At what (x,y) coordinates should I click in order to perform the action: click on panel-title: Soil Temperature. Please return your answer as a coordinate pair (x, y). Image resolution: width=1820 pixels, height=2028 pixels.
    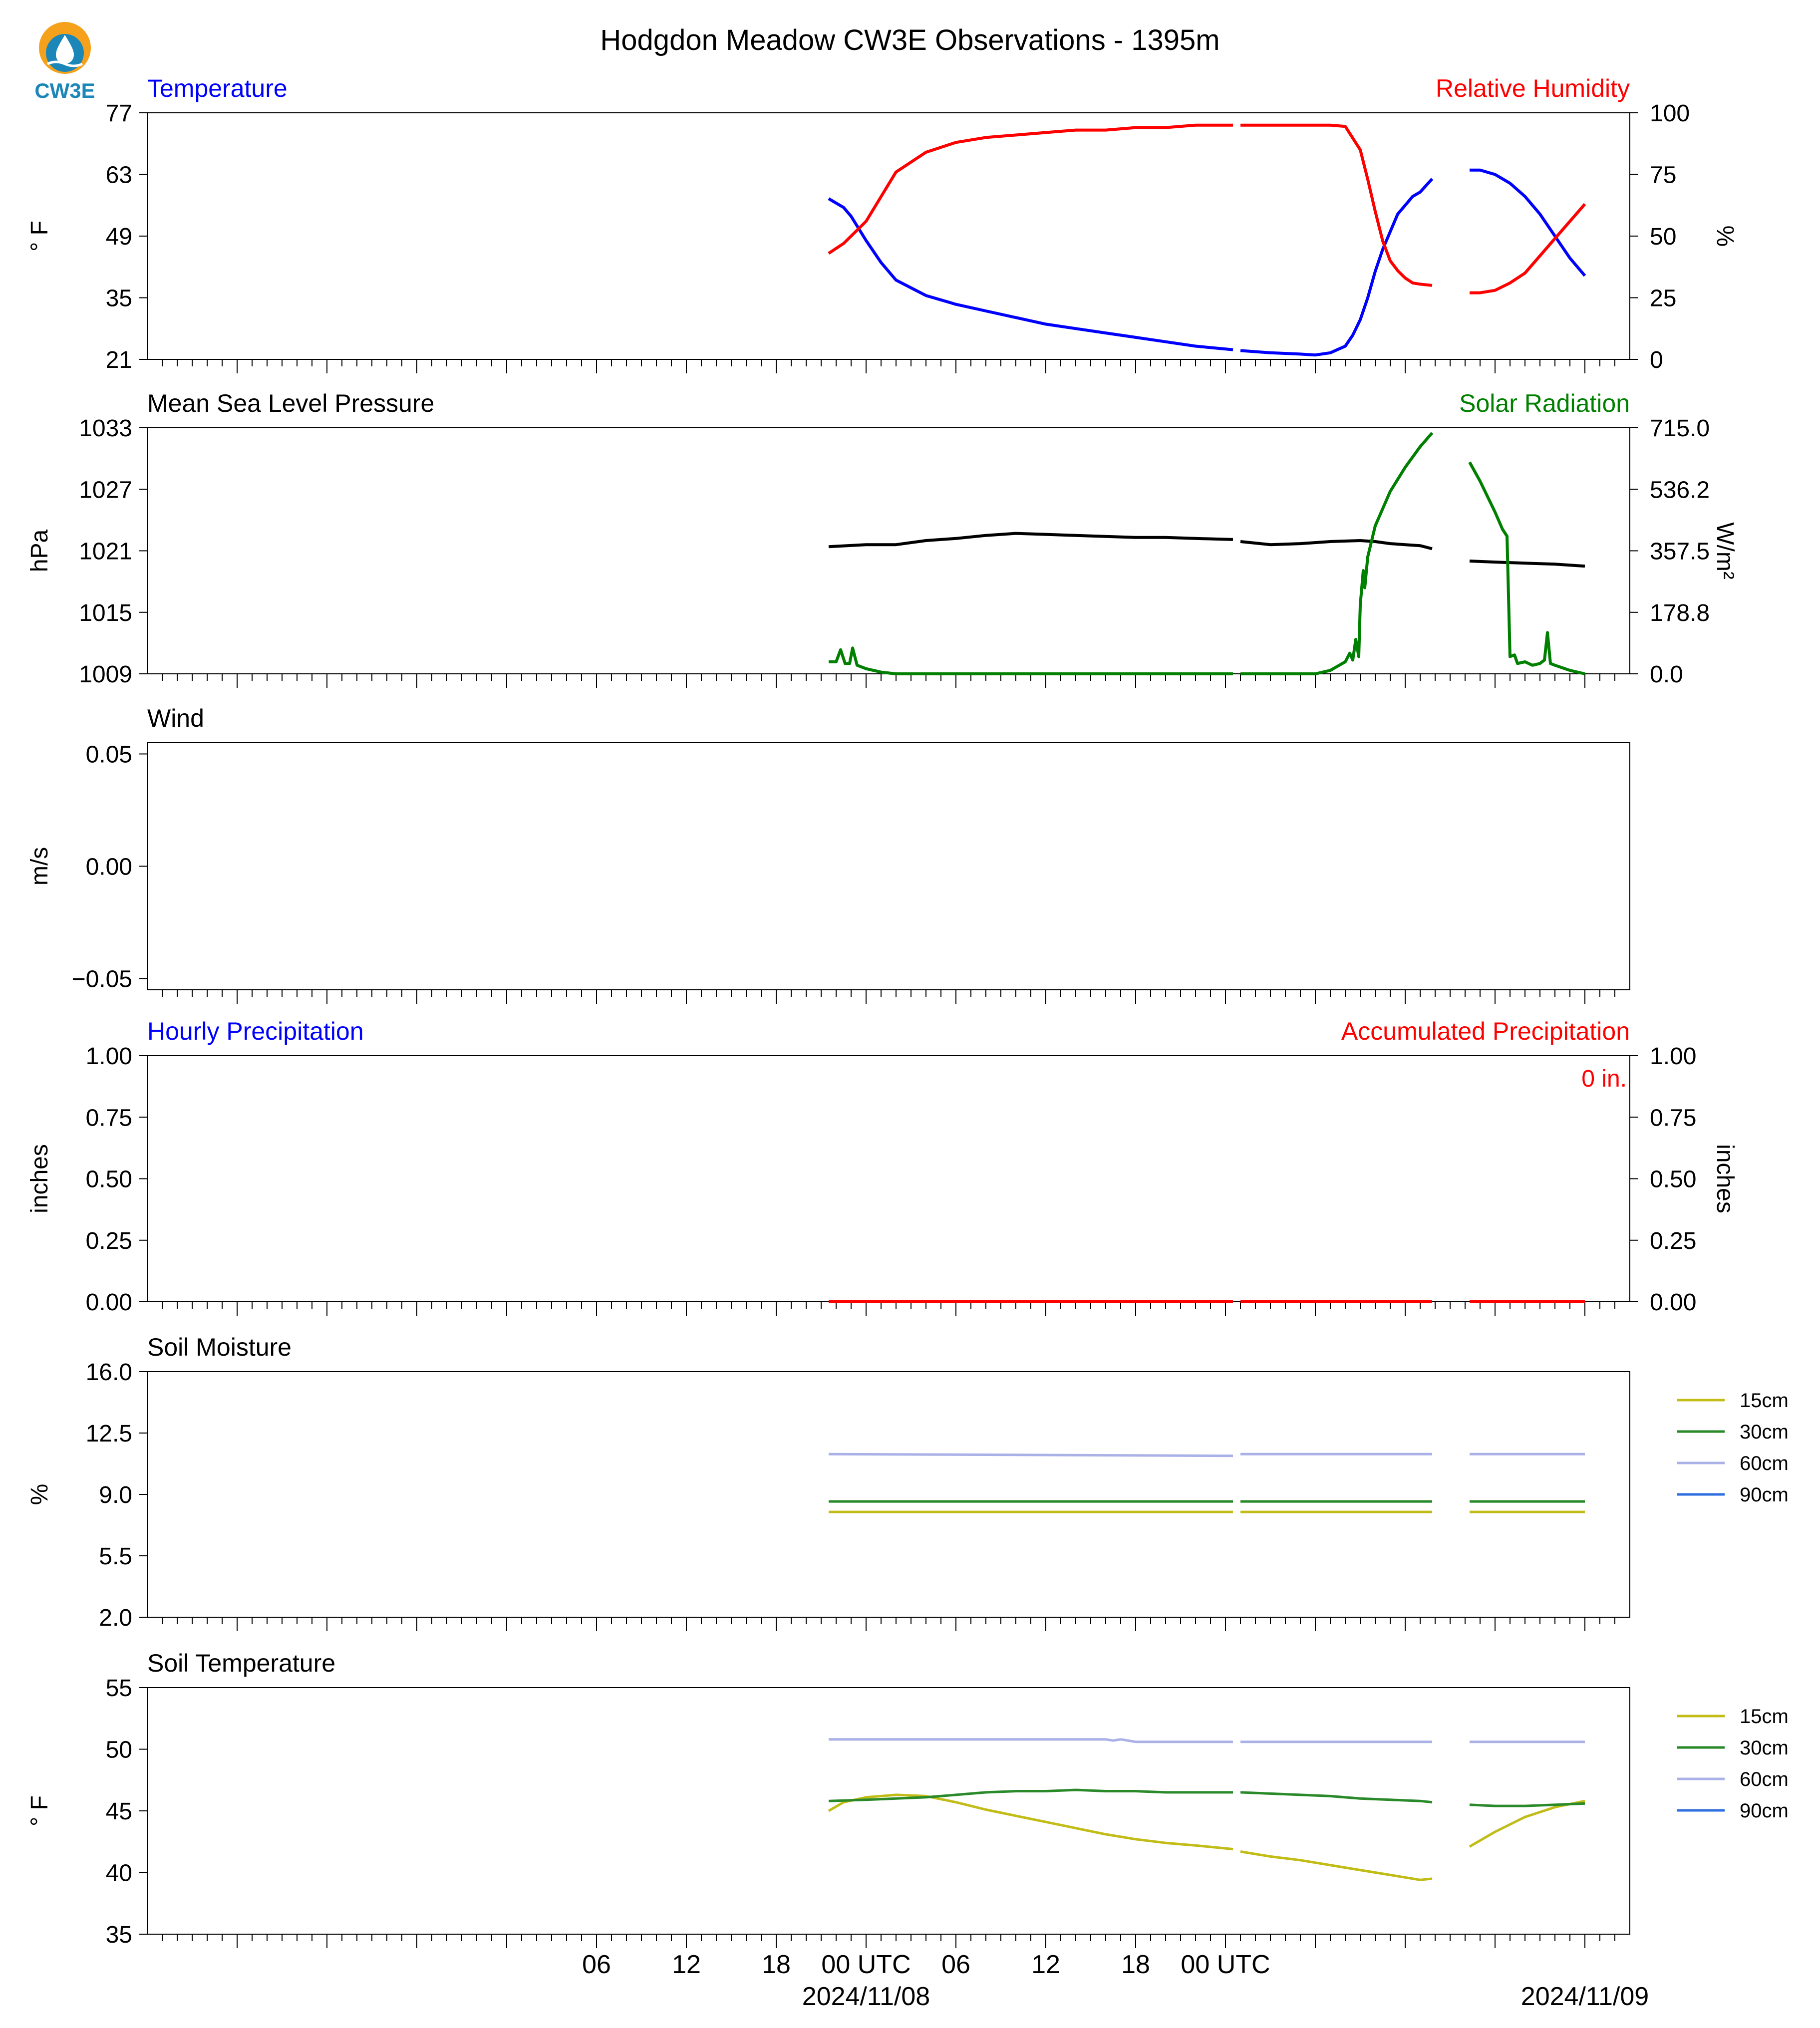
    Looking at the image, I should click on (241, 1663).